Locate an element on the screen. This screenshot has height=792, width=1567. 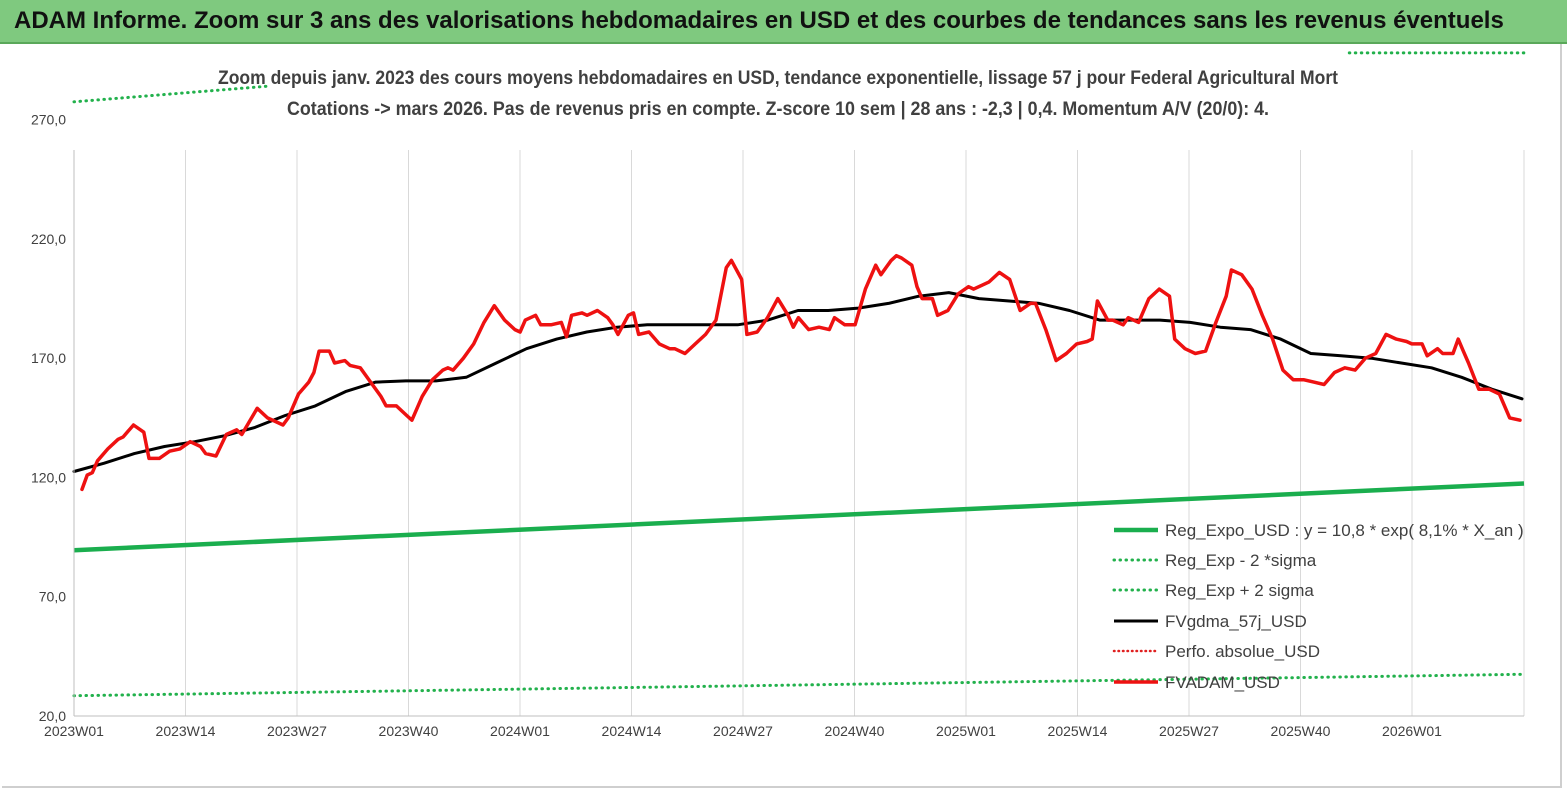
y-tick-label: 270,0 is located at coordinates (48, 120).